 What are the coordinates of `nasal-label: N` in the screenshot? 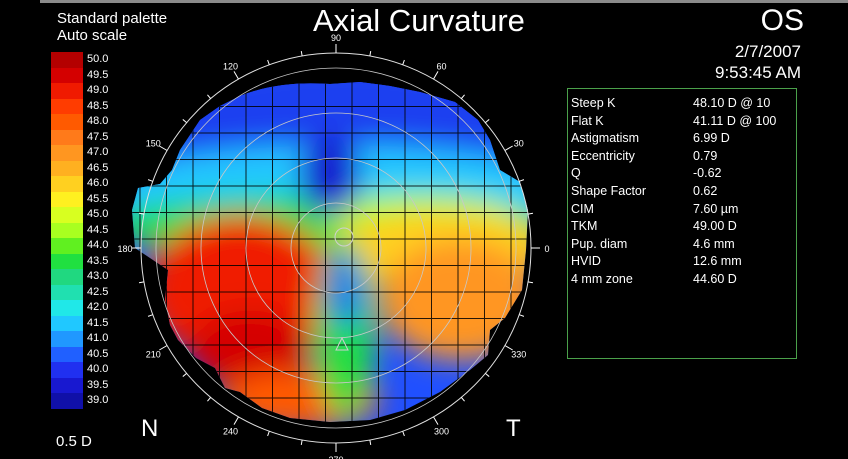 It's located at (150, 428).